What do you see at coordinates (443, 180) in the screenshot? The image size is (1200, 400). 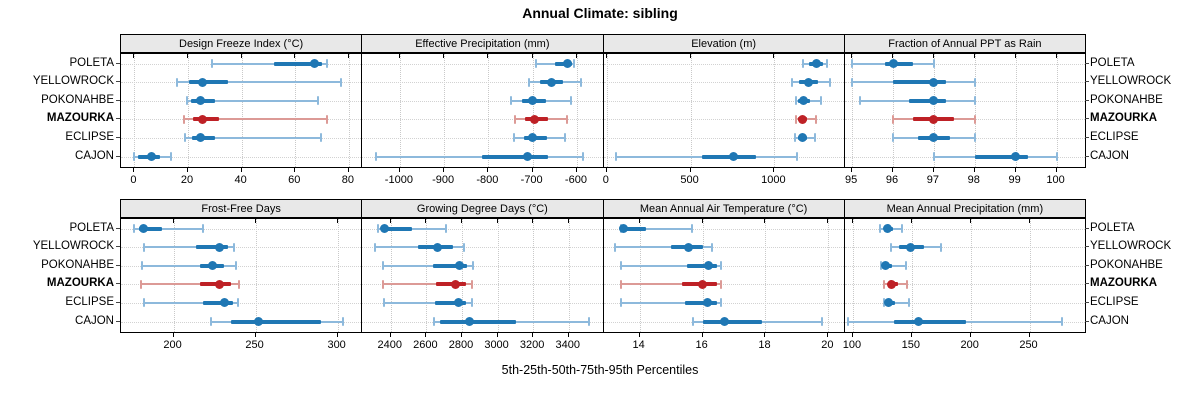 I see `x-tick-label: -900` at bounding box center [443, 180].